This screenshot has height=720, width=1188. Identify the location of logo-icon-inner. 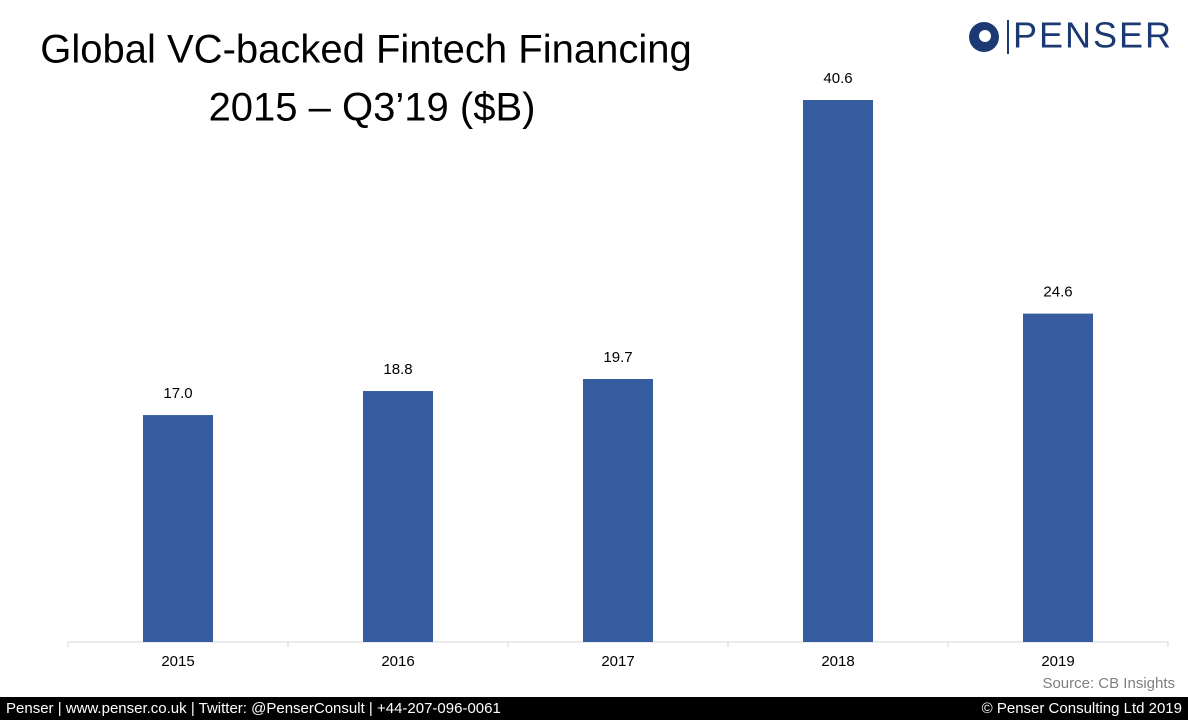
(985, 36).